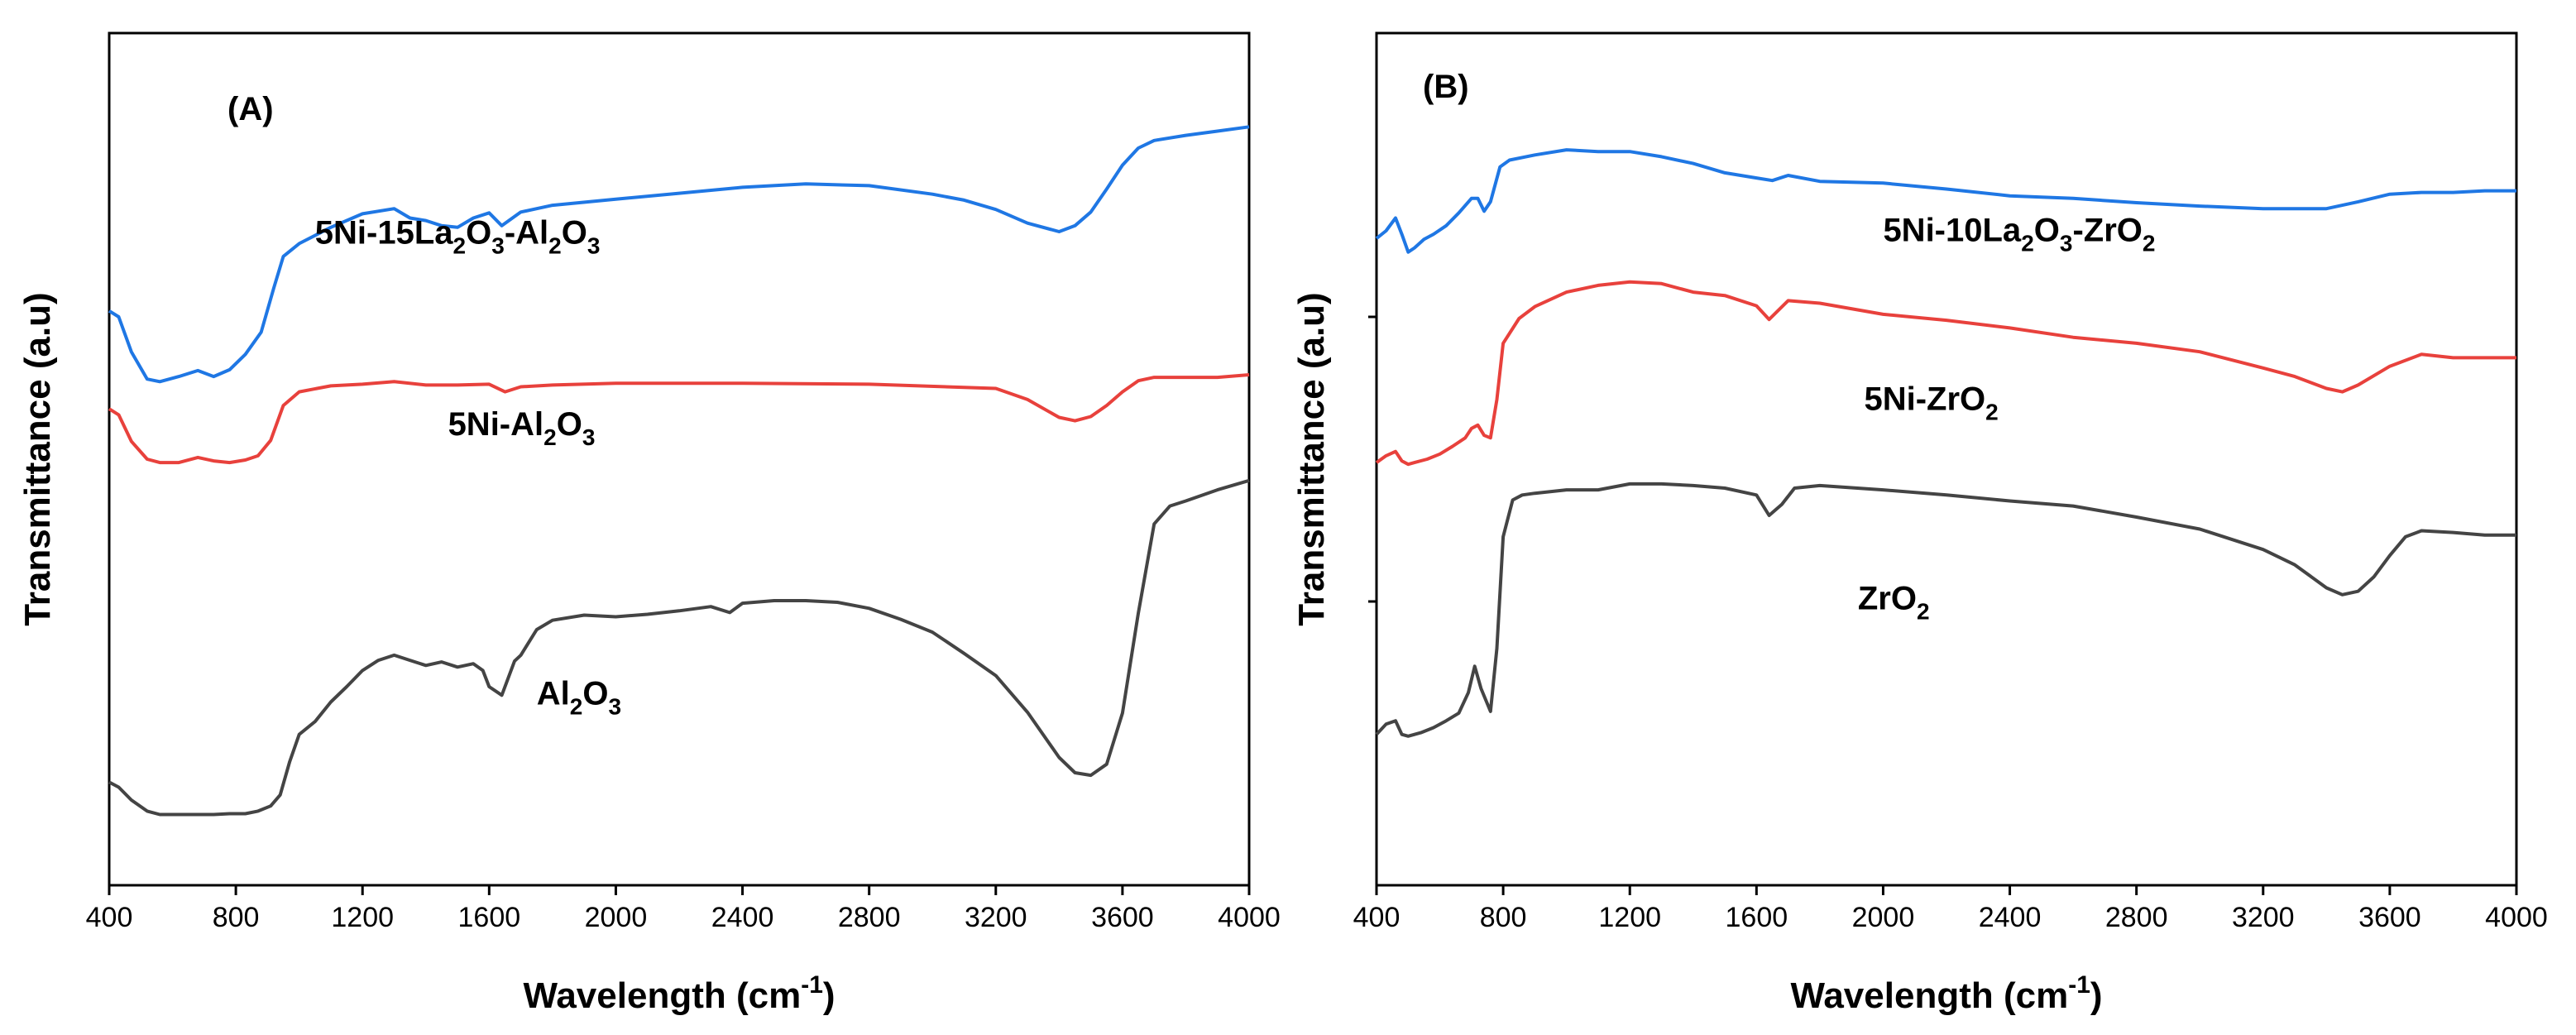  Describe the element at coordinates (236, 917) in the screenshot. I see `x-tick-label-a-800: 800` at that location.